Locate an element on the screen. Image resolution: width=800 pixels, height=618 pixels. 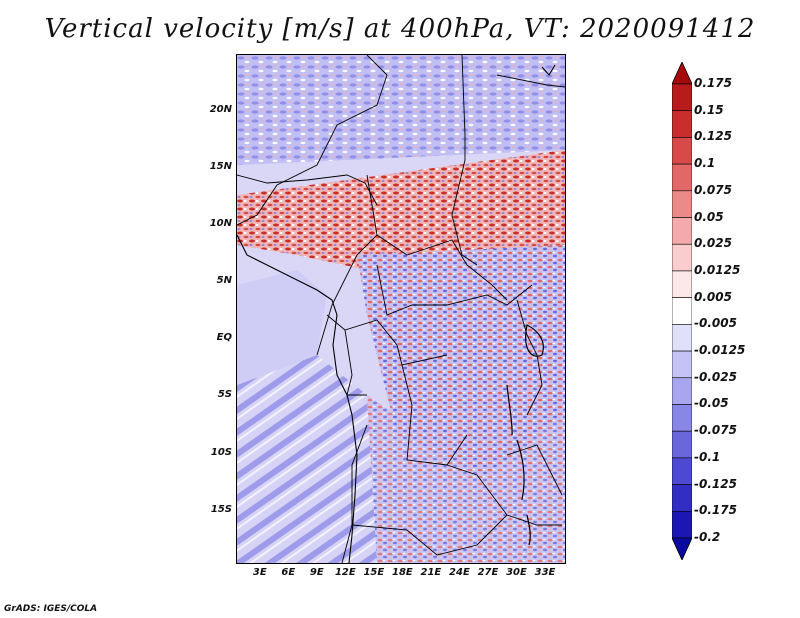
lon-tick-label: 3E is located at coordinates (259, 572).